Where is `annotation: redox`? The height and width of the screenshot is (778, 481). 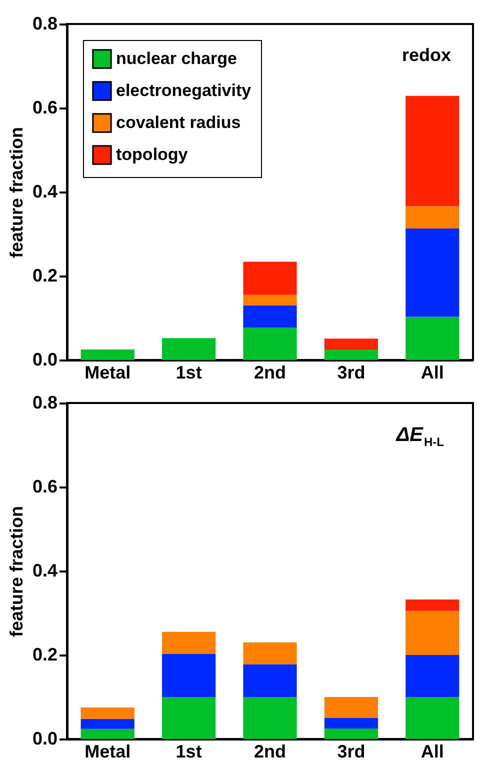 annotation: redox is located at coordinates (426, 55).